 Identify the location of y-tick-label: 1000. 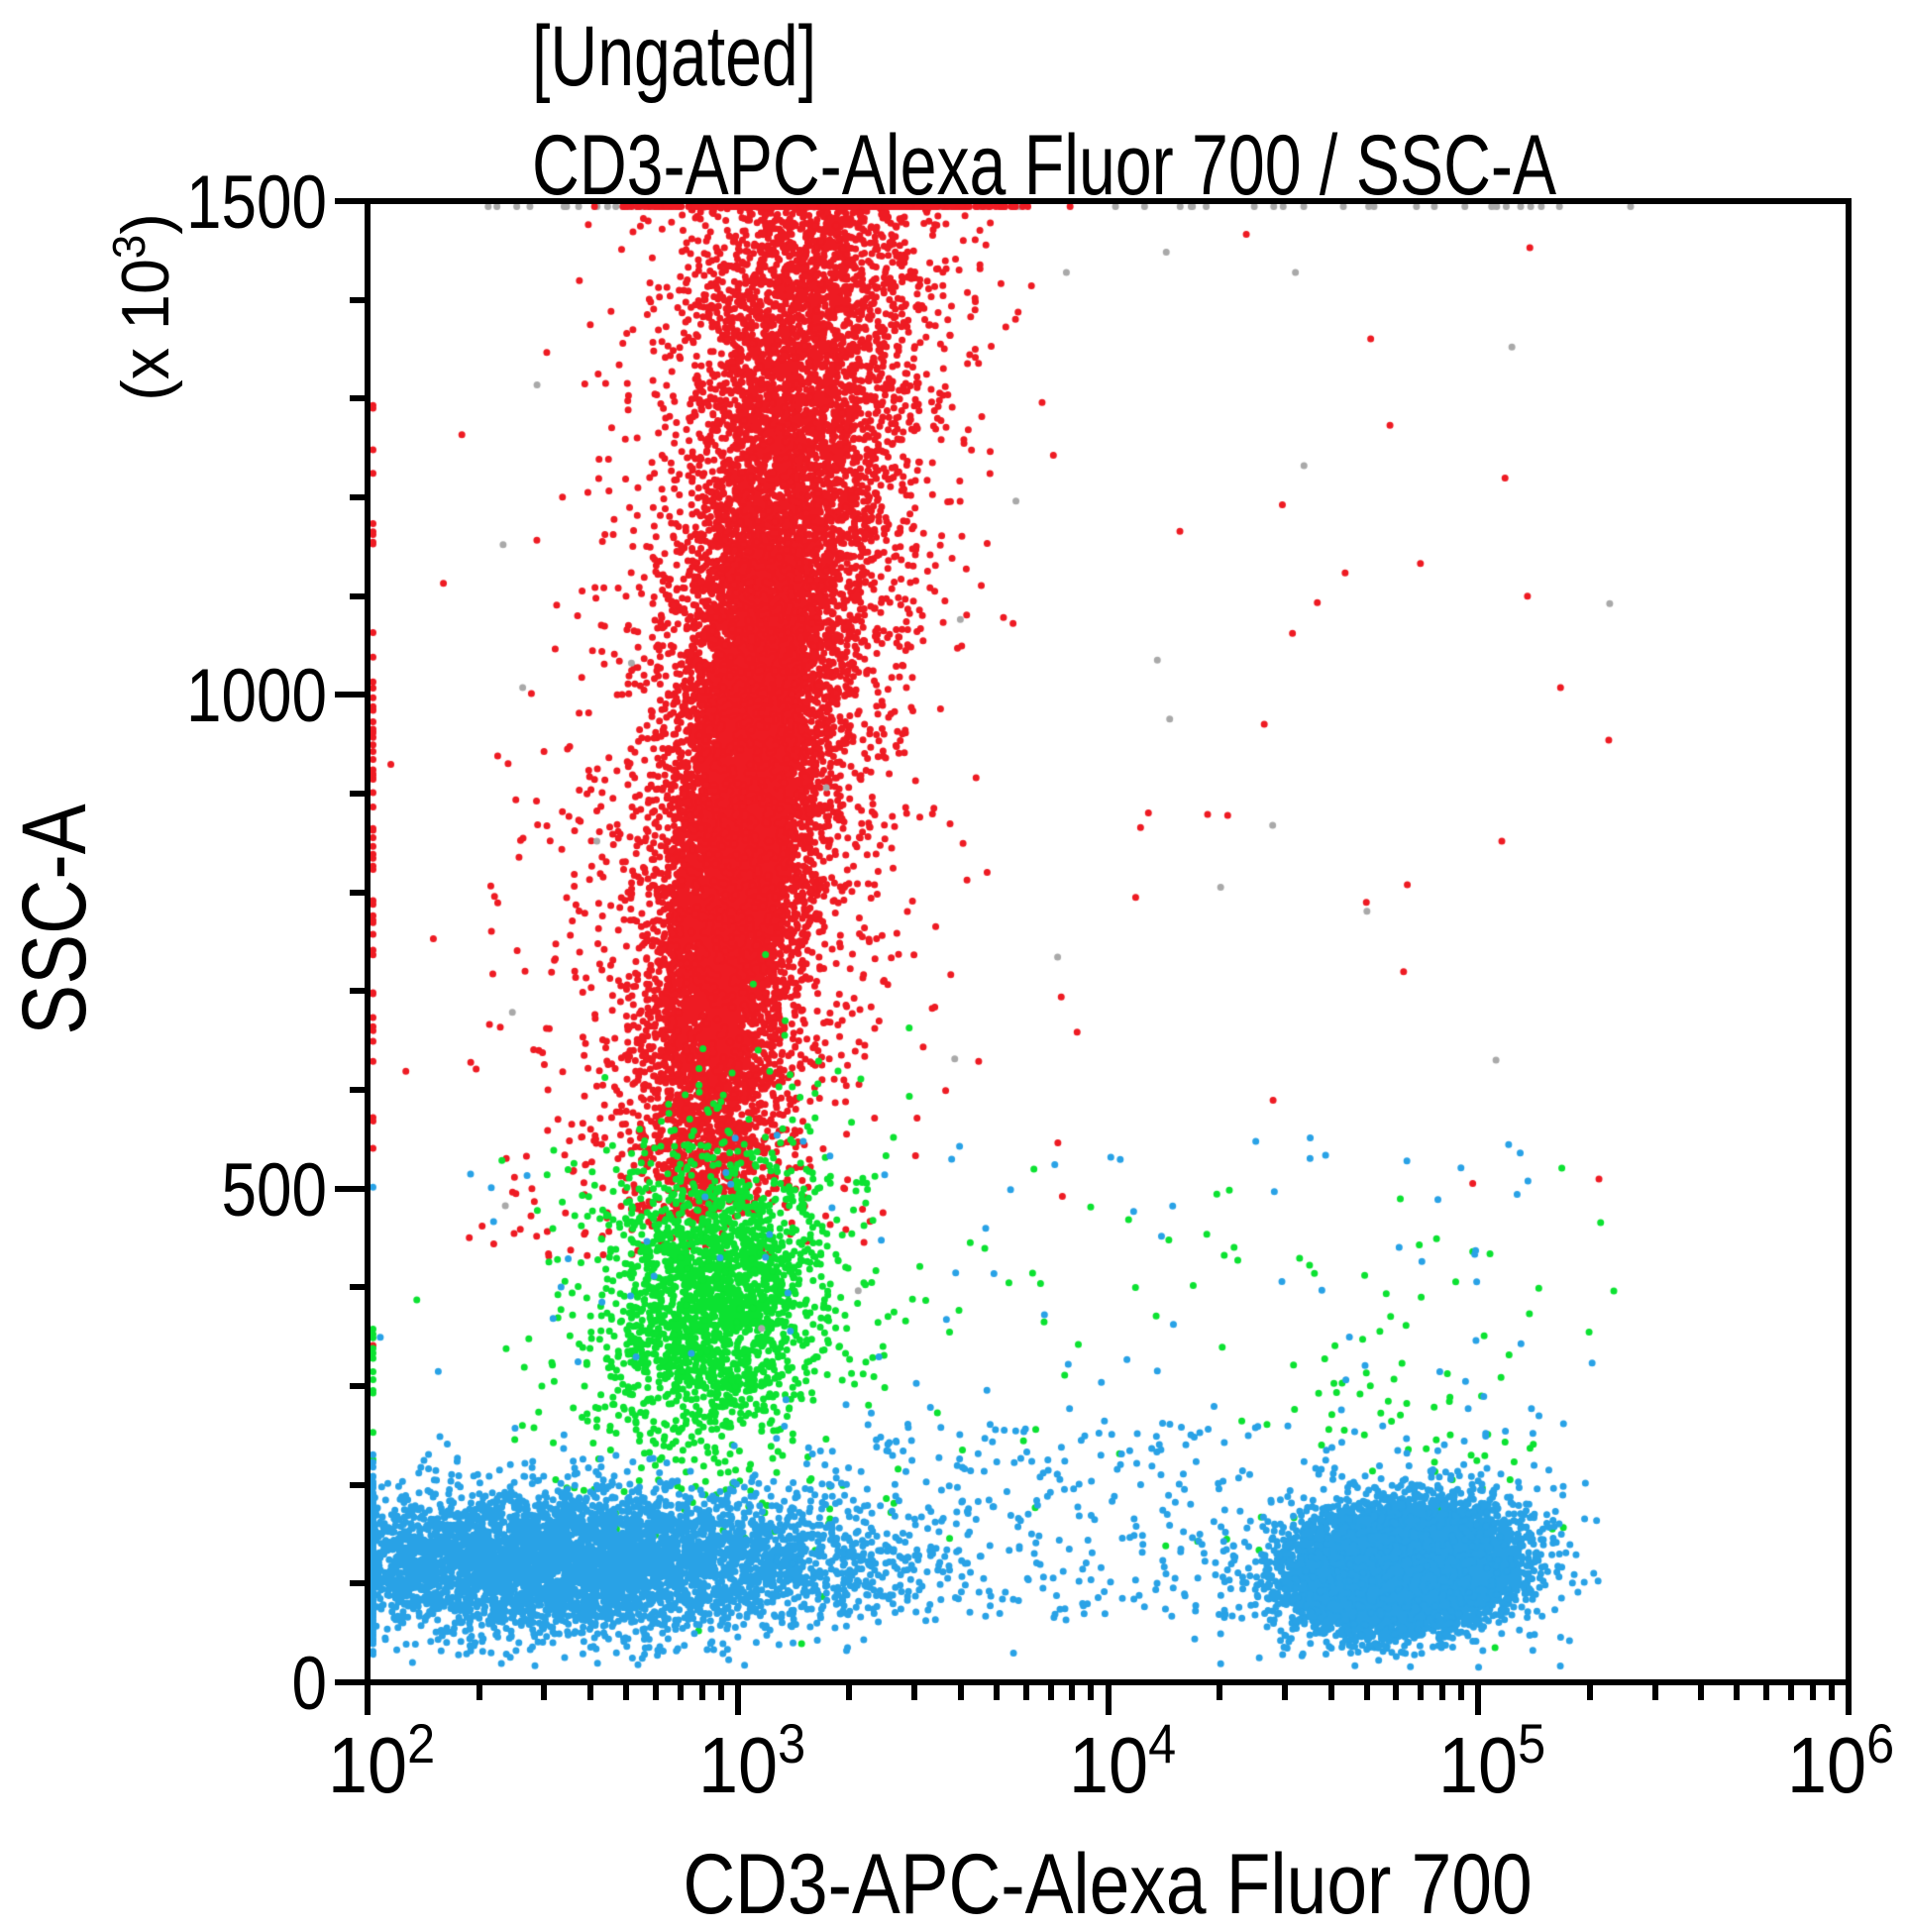
(256, 696).